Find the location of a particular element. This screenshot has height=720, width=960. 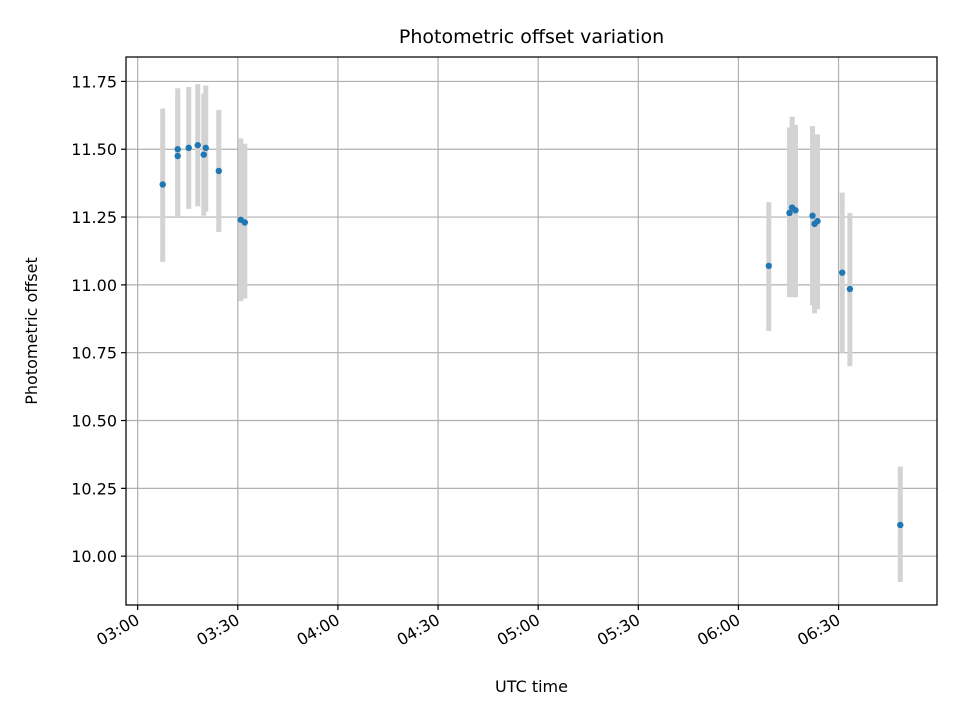

y-tick-label: 10.75 is located at coordinates (94, 353).